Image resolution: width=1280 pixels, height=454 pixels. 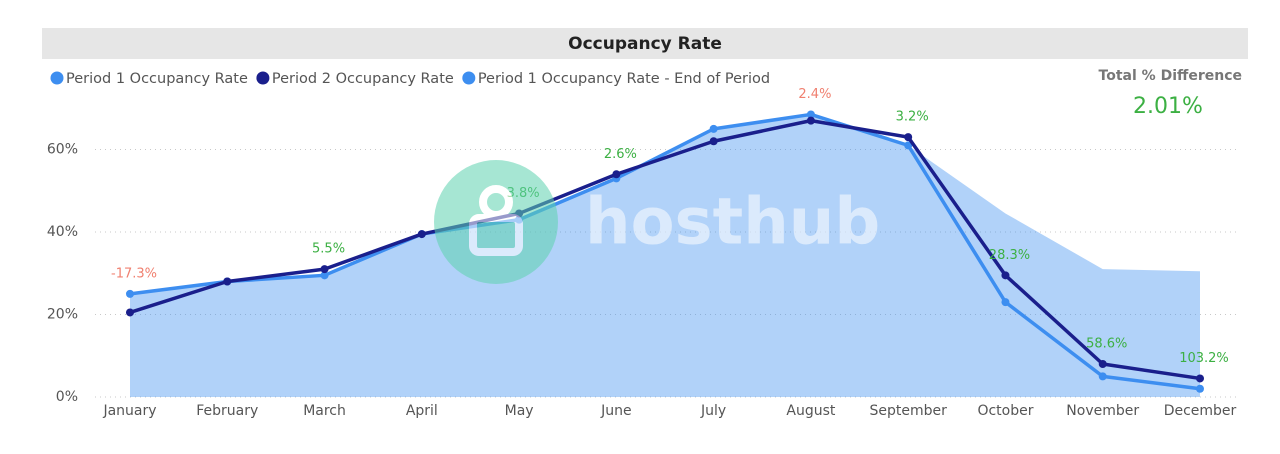 What do you see at coordinates (328, 249) in the screenshot?
I see `data-label: 5.5%` at bounding box center [328, 249].